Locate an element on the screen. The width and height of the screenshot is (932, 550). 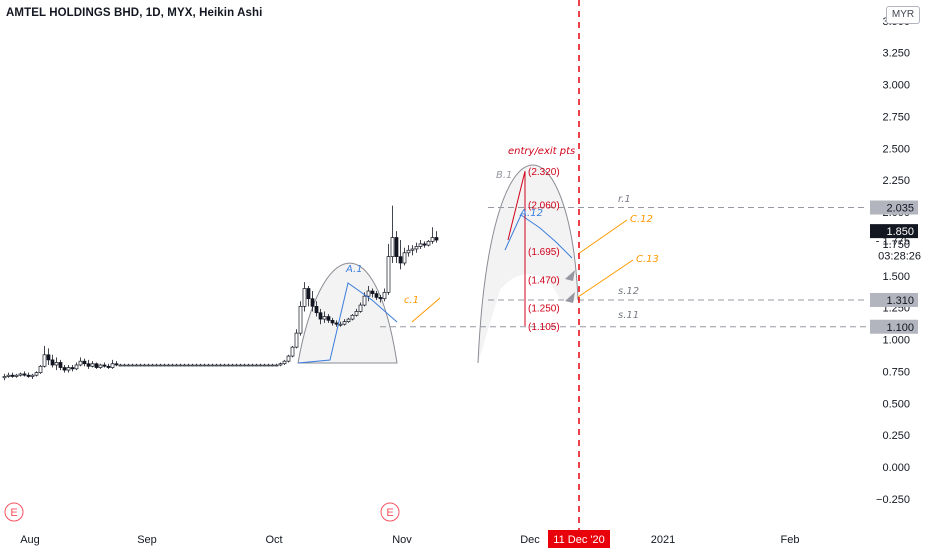
secondary-price-label: - 1.775 is located at coordinates (893, 242).